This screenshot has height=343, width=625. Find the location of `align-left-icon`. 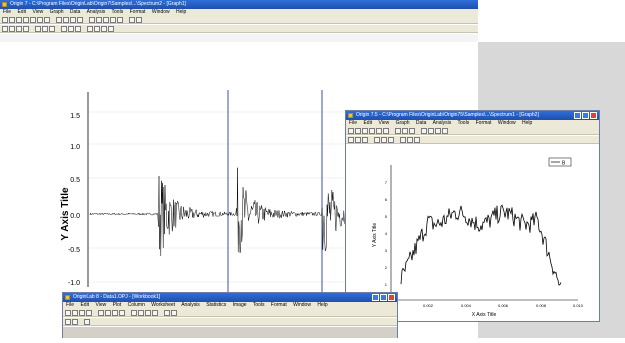

align-left-icon is located at coordinates (64, 28).